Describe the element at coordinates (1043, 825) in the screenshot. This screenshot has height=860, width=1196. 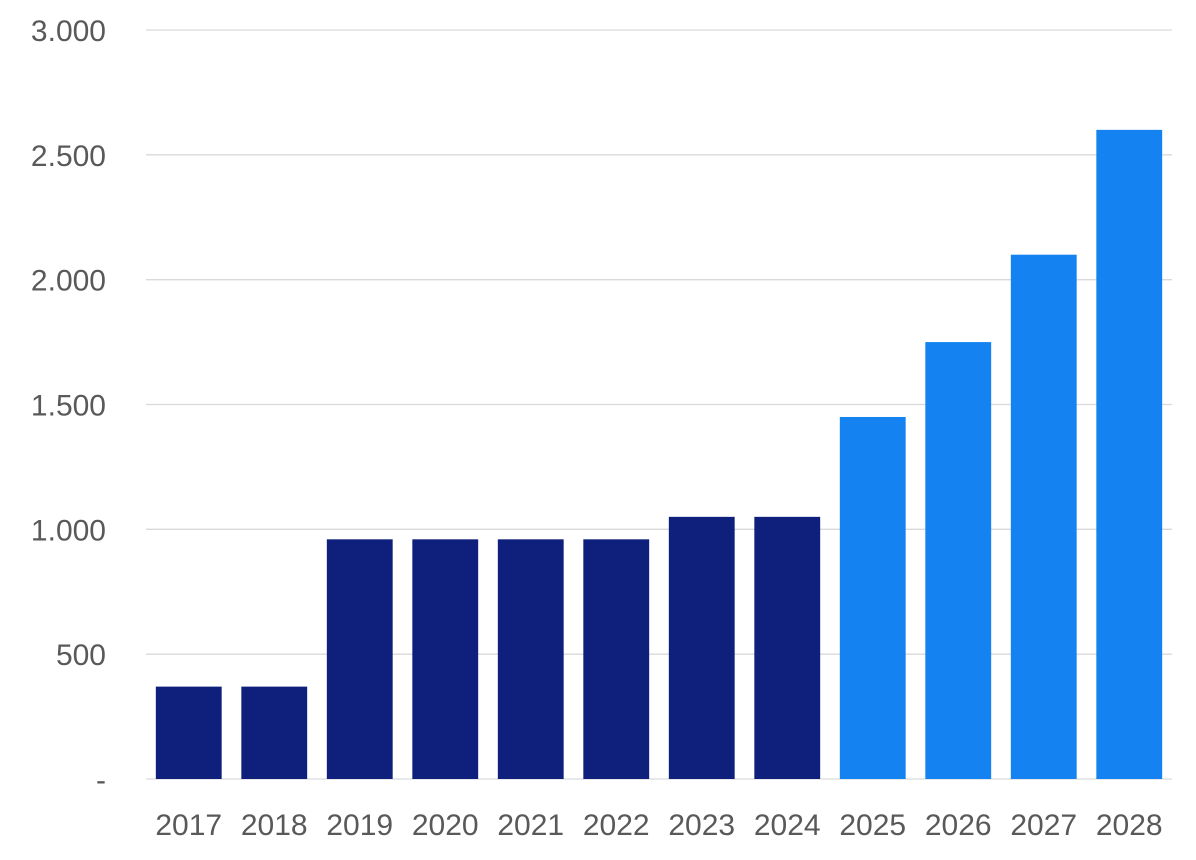
I see `x-tick-label: 2027` at that location.